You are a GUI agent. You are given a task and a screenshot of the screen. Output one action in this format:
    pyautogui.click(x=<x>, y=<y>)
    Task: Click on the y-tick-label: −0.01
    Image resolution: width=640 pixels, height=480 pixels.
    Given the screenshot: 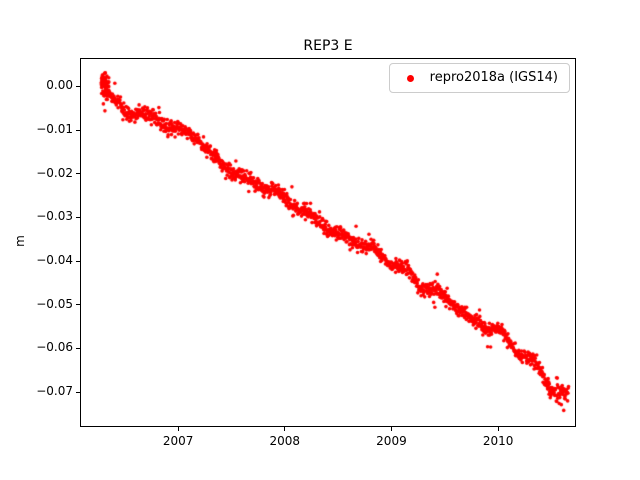 What is the action you would take?
    pyautogui.click(x=54, y=129)
    